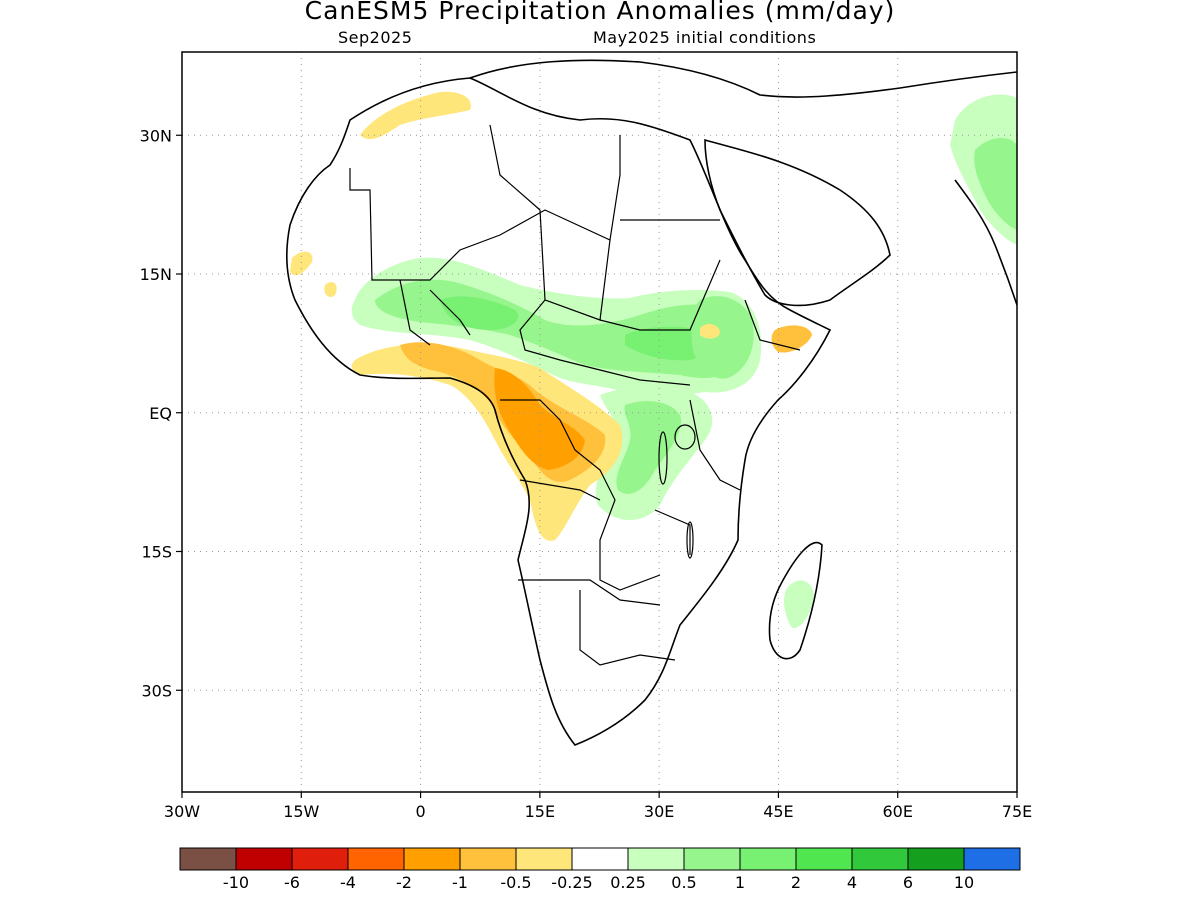 This screenshot has height=900, width=1200. What do you see at coordinates (722, 337) in the screenshot?
I see `ethiopia-wet-region` at bounding box center [722, 337].